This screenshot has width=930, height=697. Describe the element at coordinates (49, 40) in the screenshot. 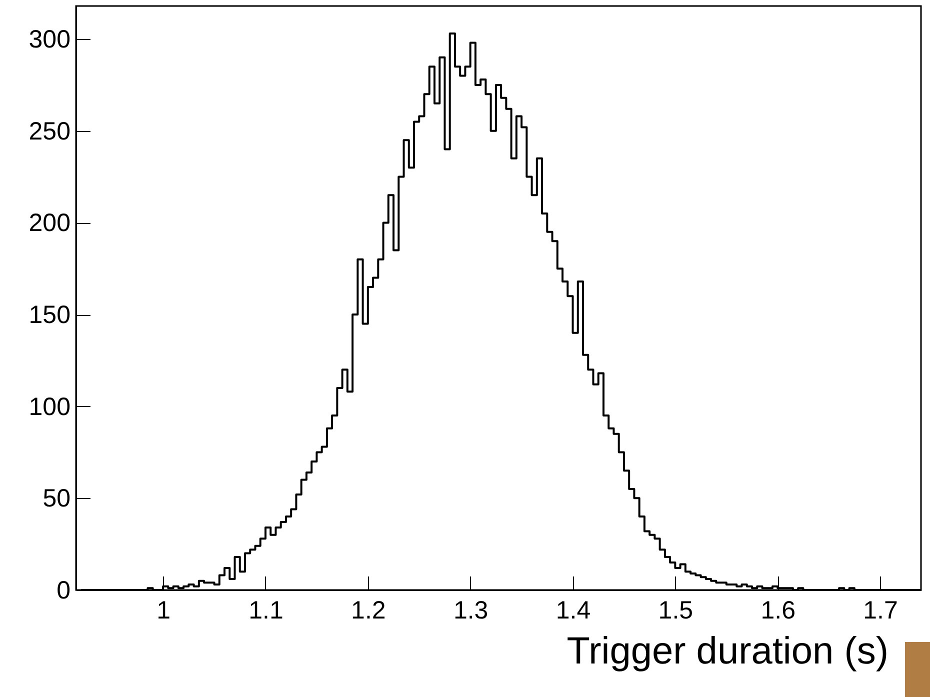

I see `y-tick-label: 300` at that location.